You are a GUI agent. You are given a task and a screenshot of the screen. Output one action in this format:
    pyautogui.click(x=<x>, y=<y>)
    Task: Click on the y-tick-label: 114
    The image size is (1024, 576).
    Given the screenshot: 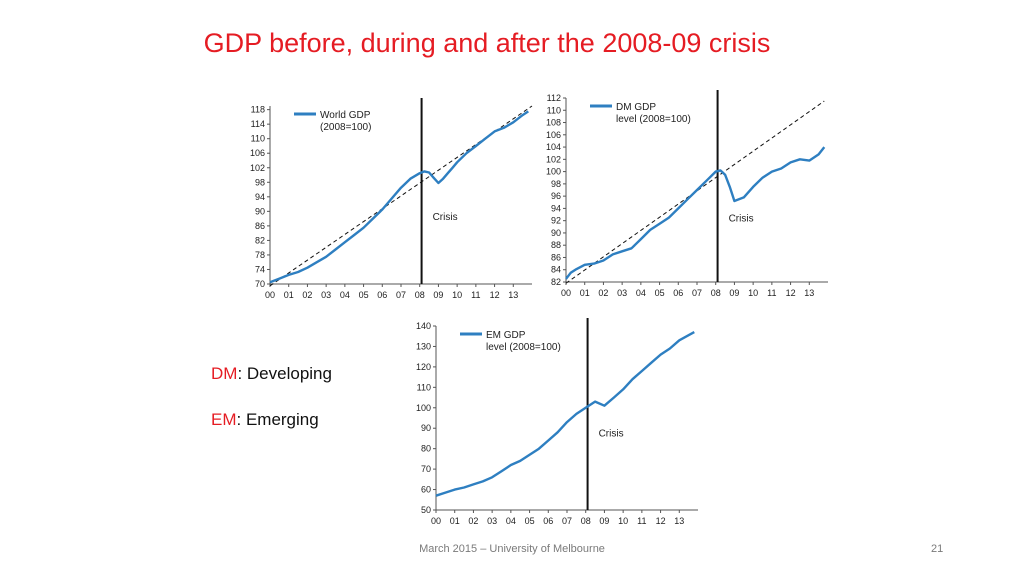 What is the action you would take?
    pyautogui.click(x=258, y=124)
    